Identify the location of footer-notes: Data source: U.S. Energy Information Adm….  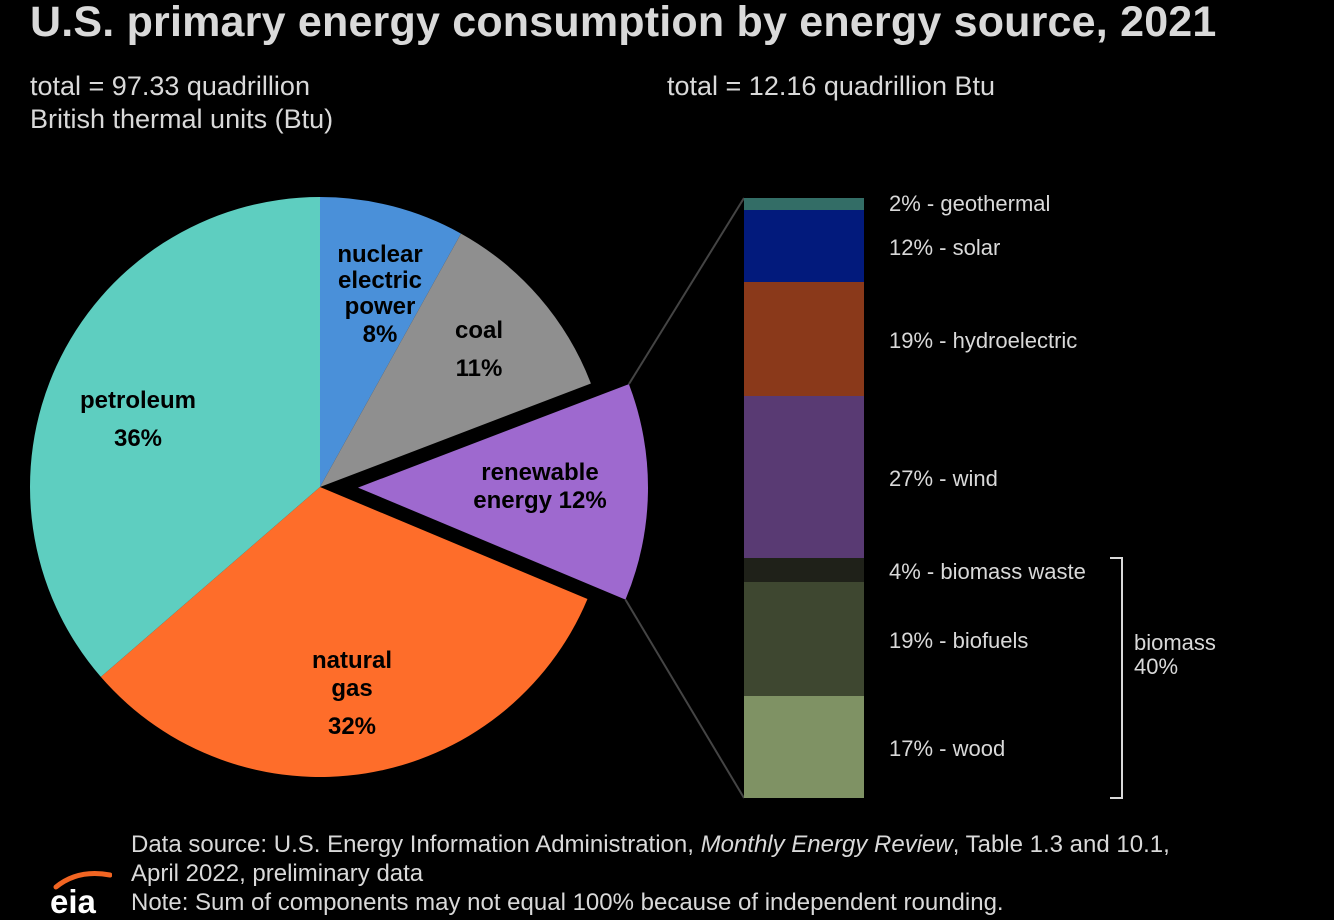
(650, 873).